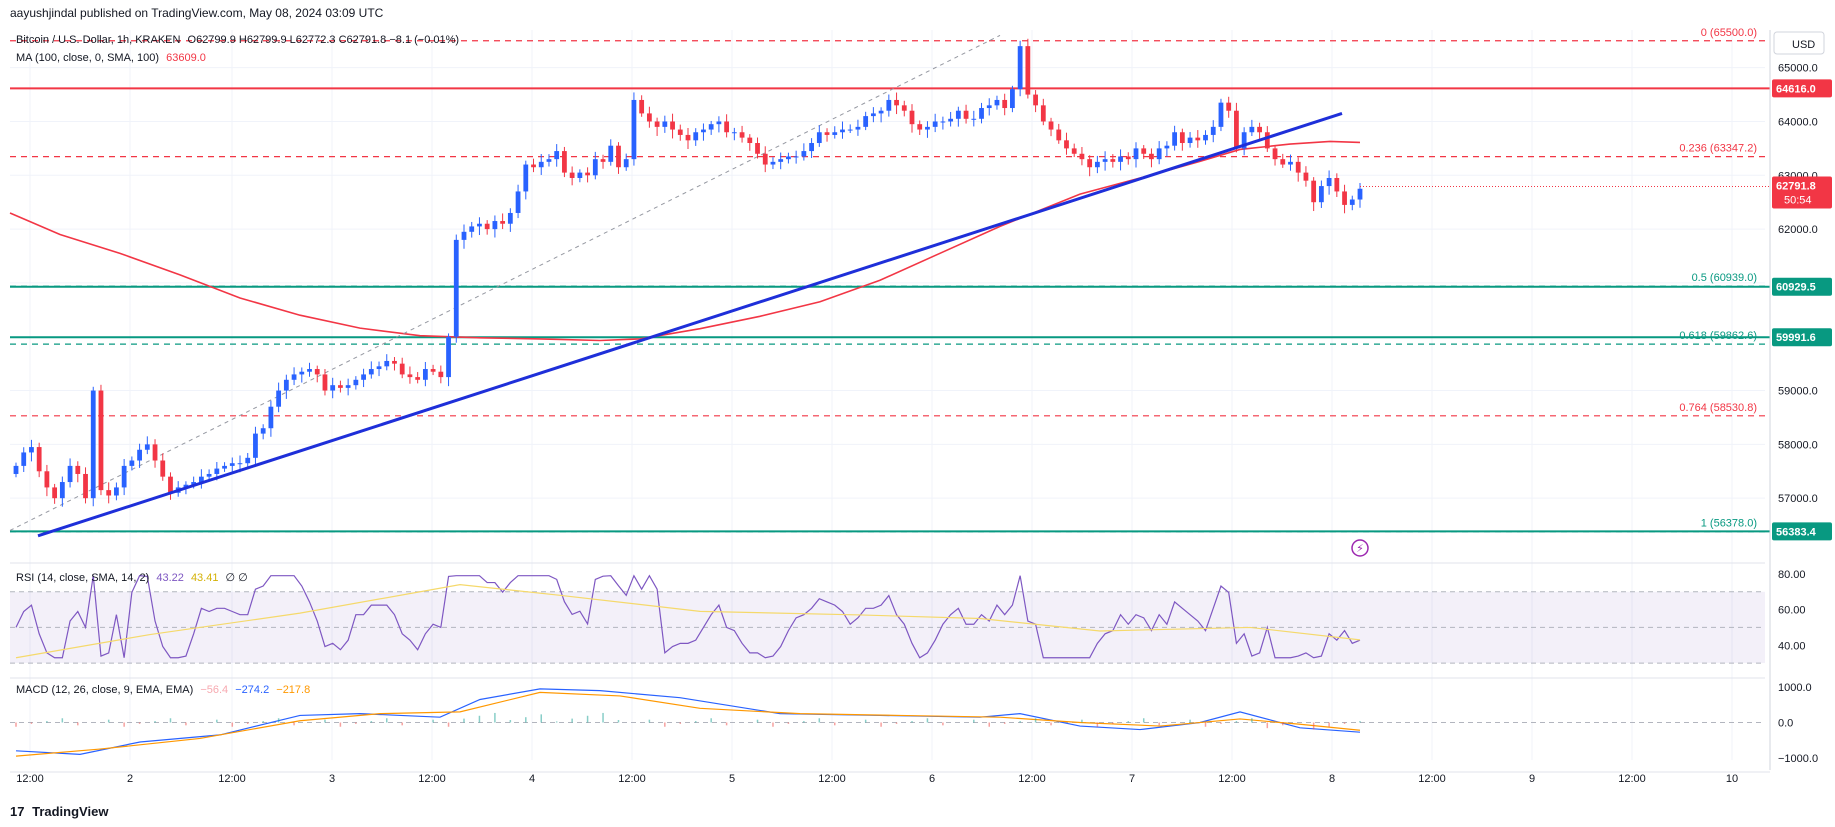 The width and height of the screenshot is (1835, 827). I want to click on fib-label: 0.5 (60939.0), so click(1724, 278).